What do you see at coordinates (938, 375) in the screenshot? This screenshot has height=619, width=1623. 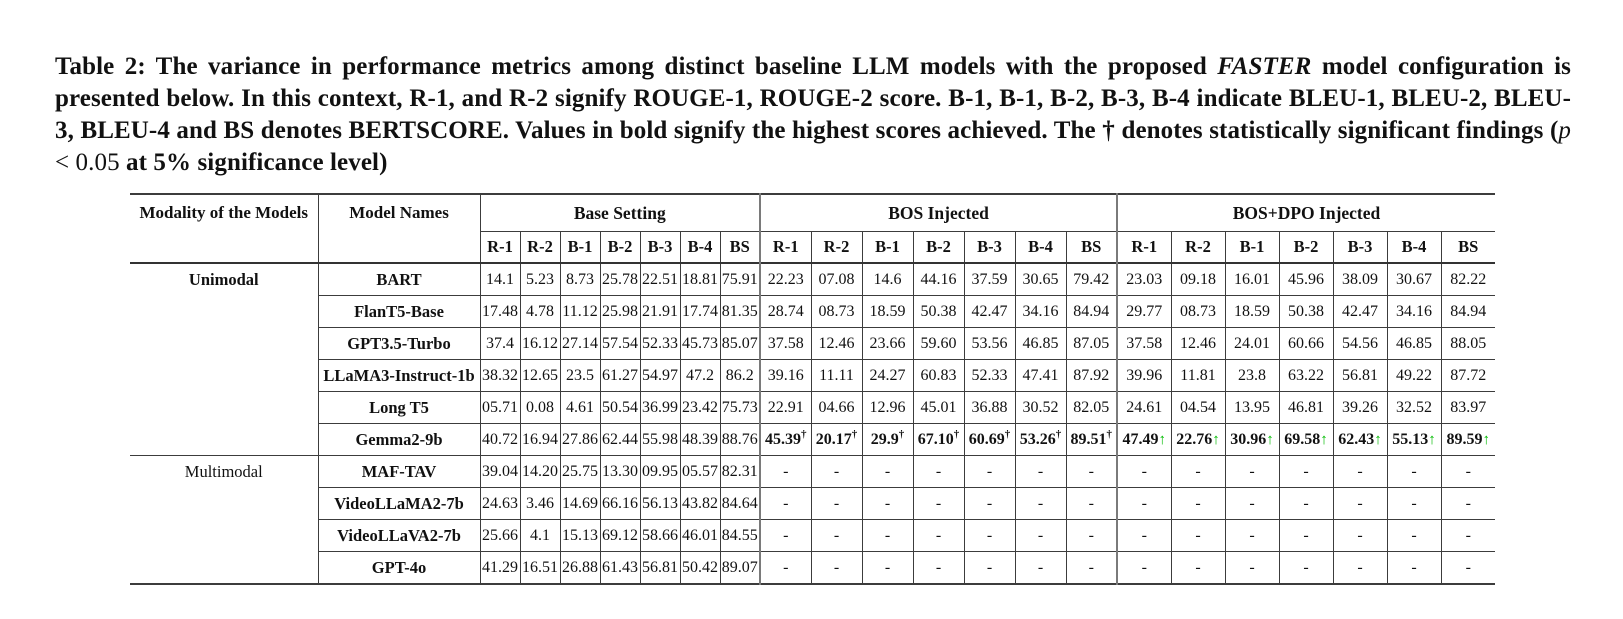 I see `metric-value-cell: 60.83` at bounding box center [938, 375].